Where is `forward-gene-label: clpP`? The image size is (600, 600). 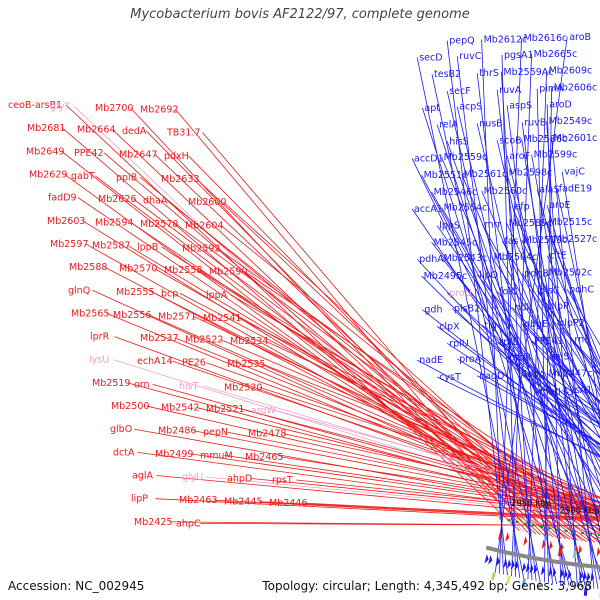 forward-gene-label: clpP is located at coordinates (559, 306).